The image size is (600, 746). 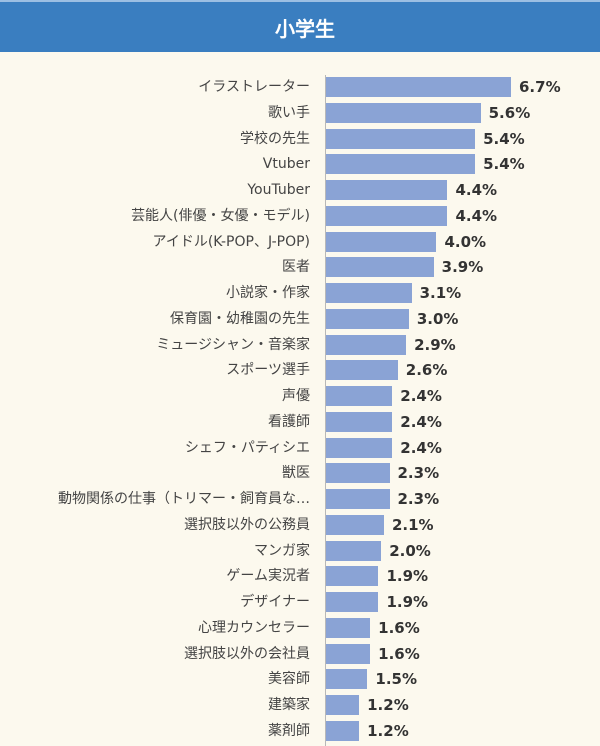 I want to click on value-label: 6.7%, so click(x=540, y=87).